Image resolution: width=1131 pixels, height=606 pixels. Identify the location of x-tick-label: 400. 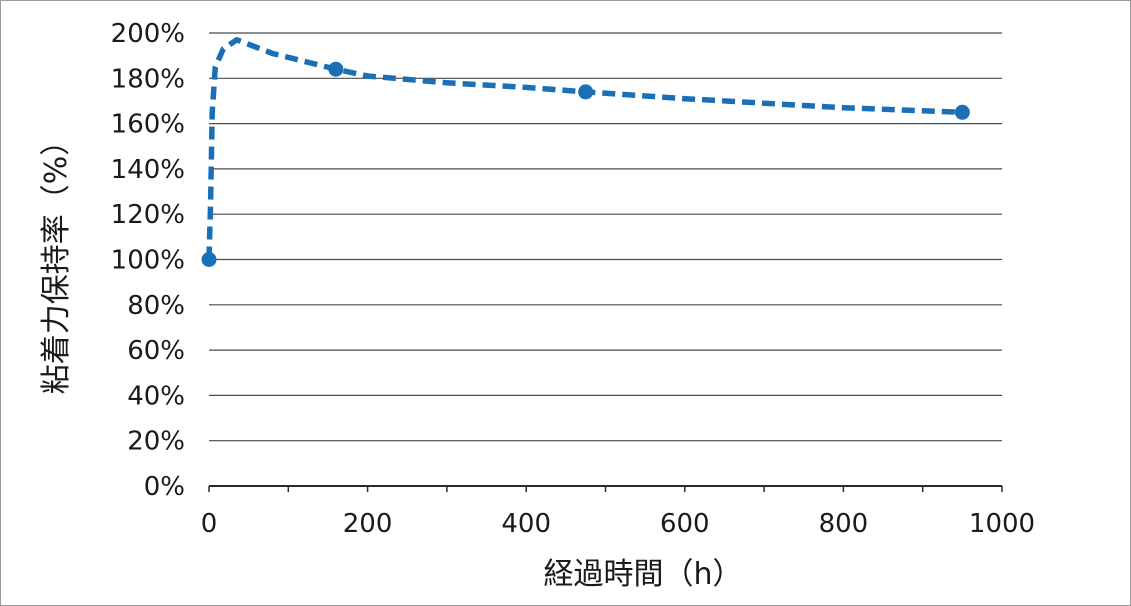
(526, 524).